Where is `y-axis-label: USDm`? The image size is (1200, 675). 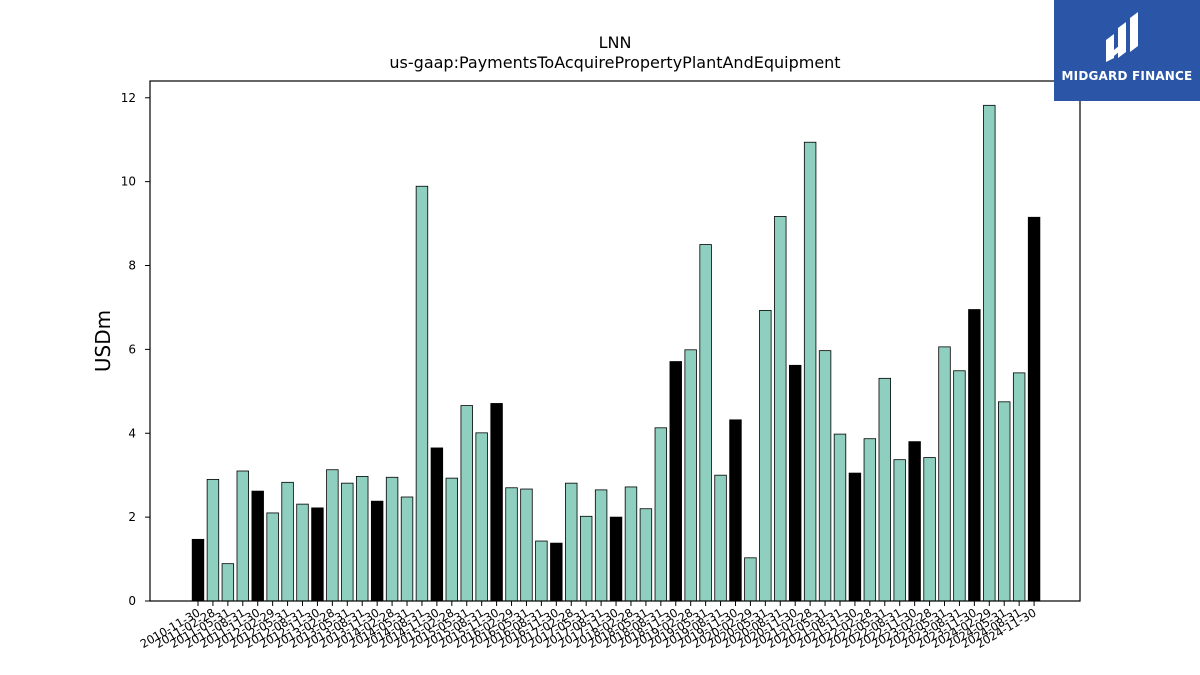 y-axis-label: USDm is located at coordinates (103, 341).